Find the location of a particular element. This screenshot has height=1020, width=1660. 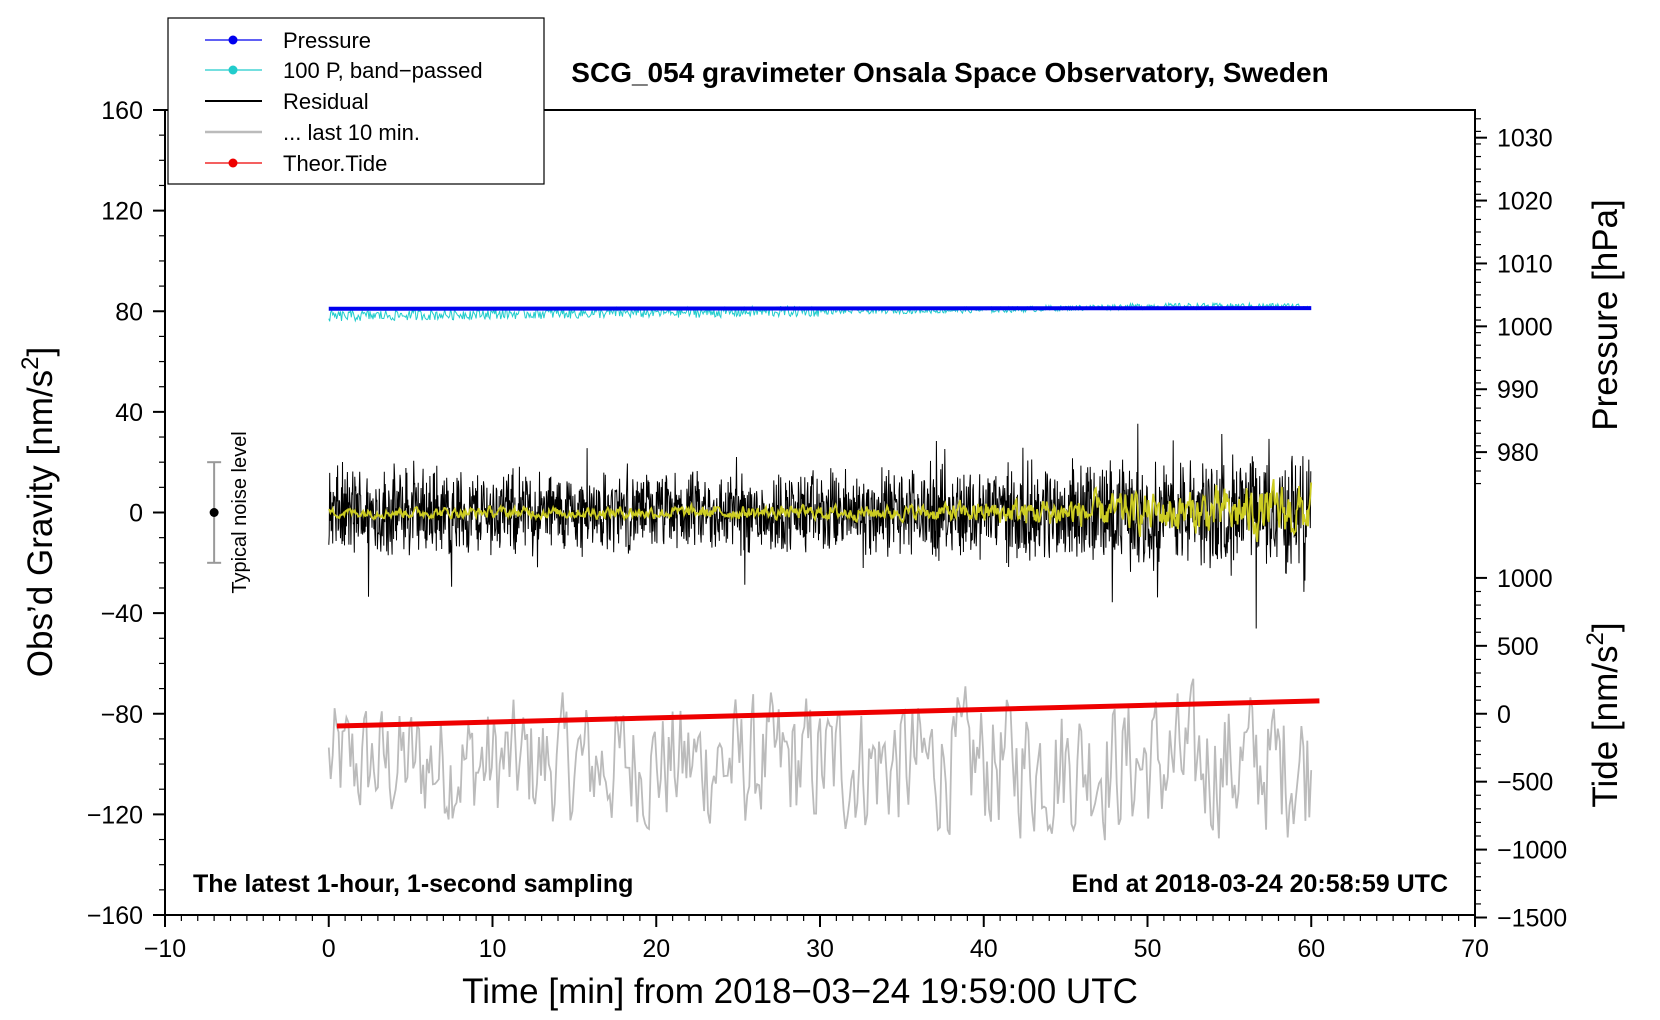

y-tick-label: 40 is located at coordinates (129, 413).